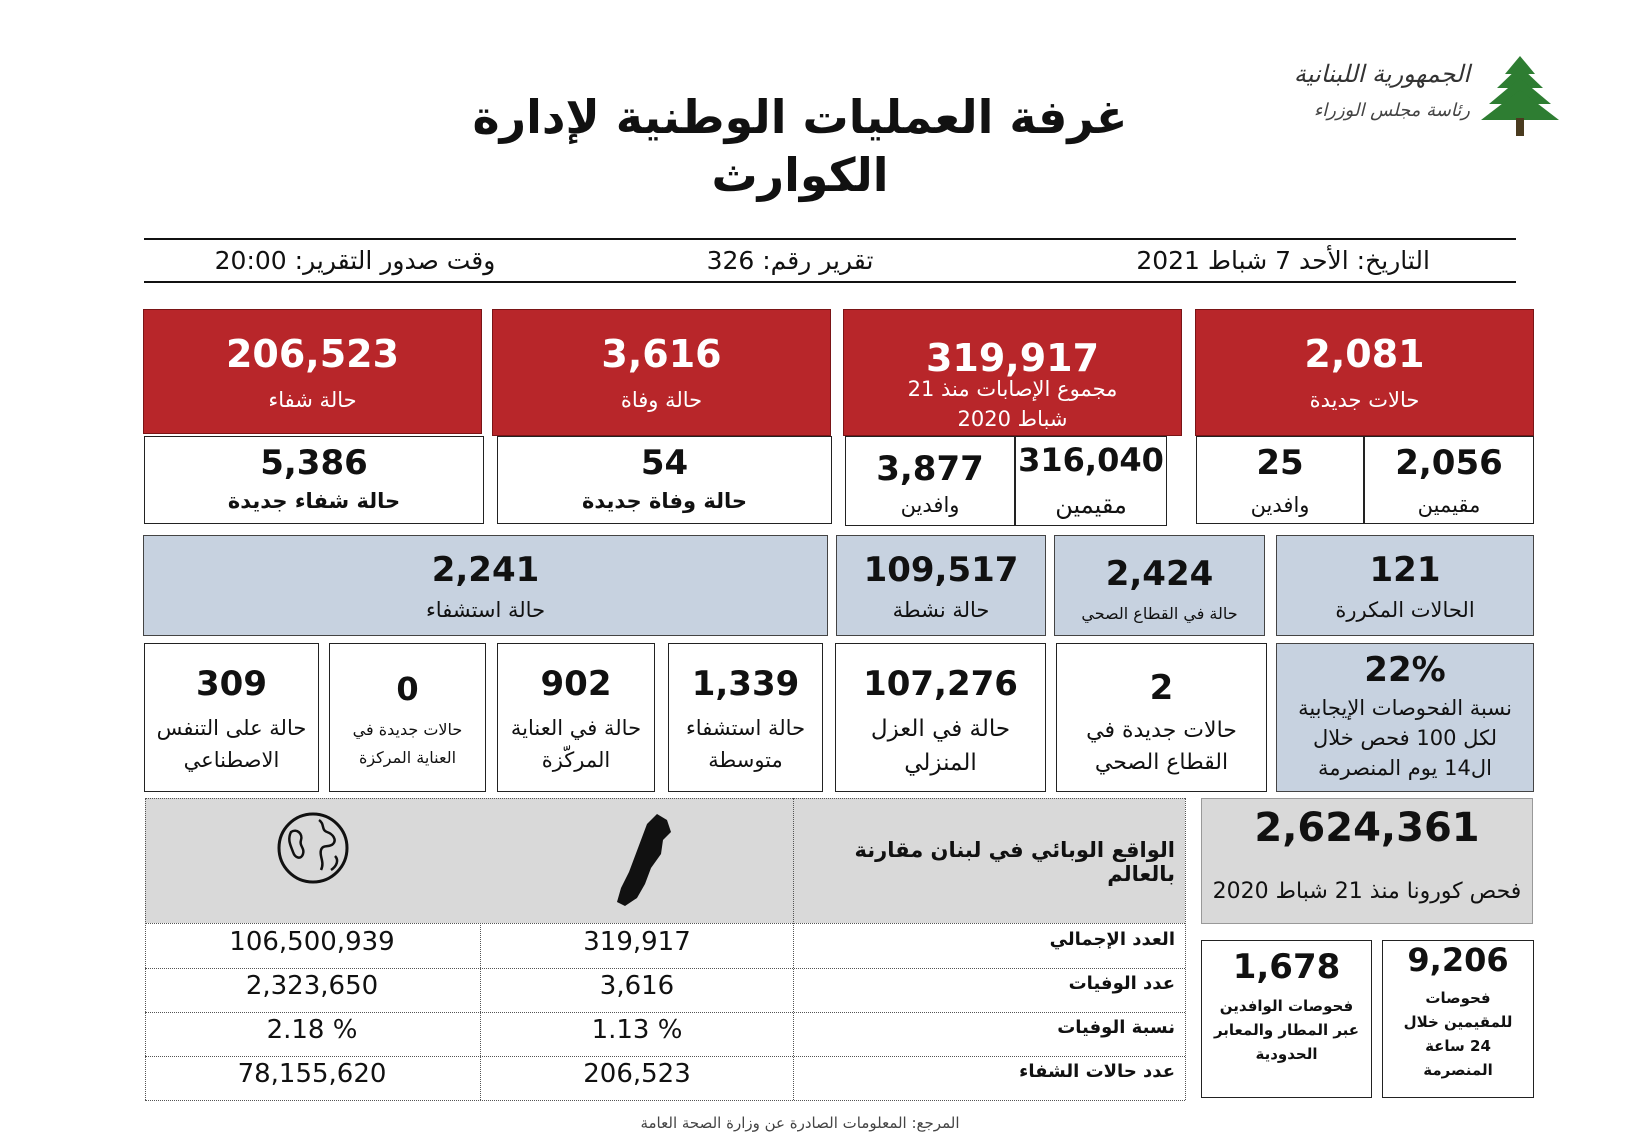 The width and height of the screenshot is (1650, 1141). I want to click on medium-card: 1,339 حالة استشفاء متوسطة, so click(745, 717).